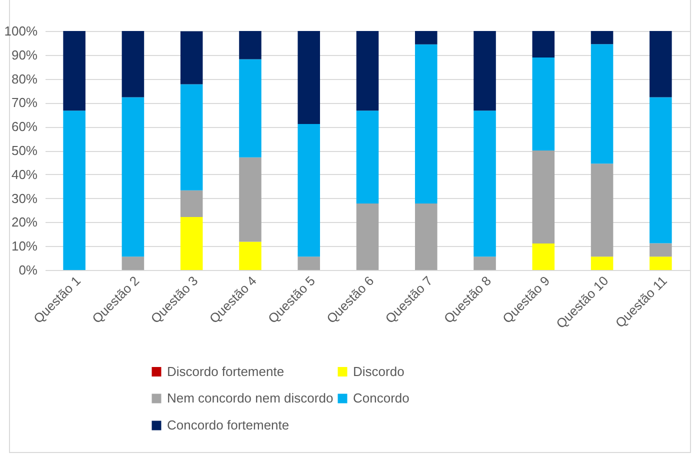  What do you see at coordinates (24, 222) in the screenshot?
I see `y-tick-label: 20%` at bounding box center [24, 222].